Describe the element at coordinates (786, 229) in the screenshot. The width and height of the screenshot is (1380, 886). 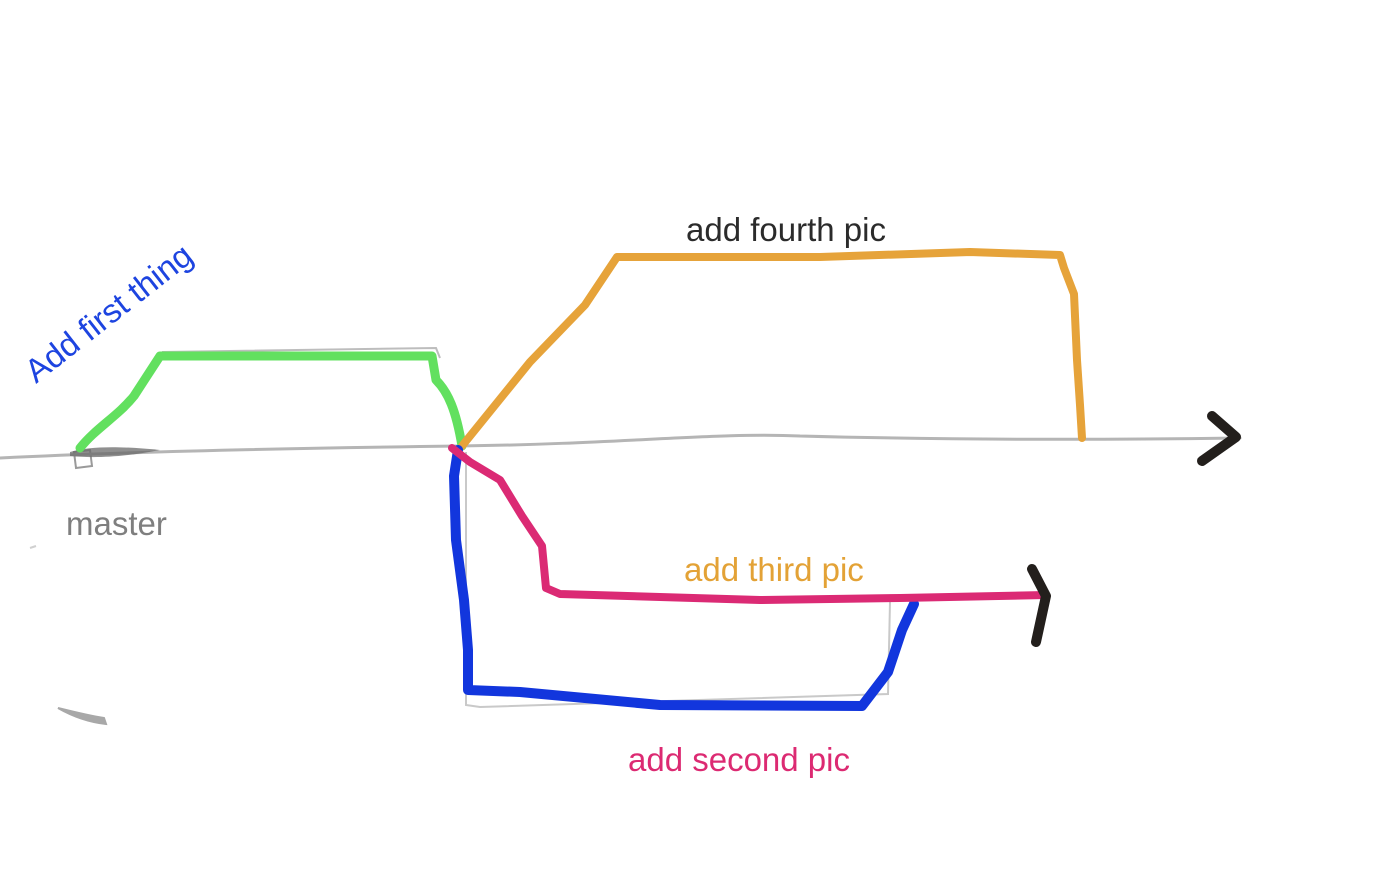
I see `label-fourth-branch: add fourth pic` at that location.